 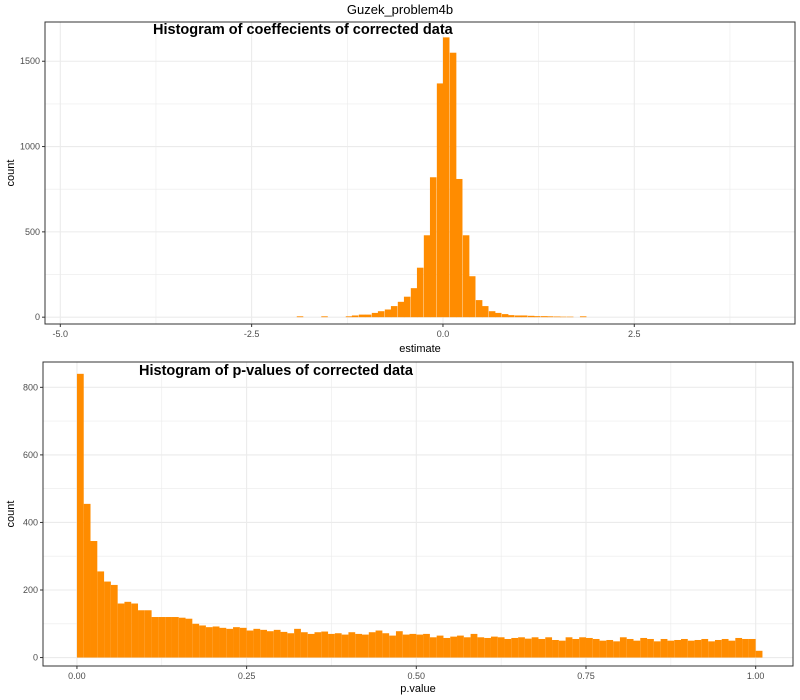 I want to click on y-tick-label: 600, so click(x=30, y=455).